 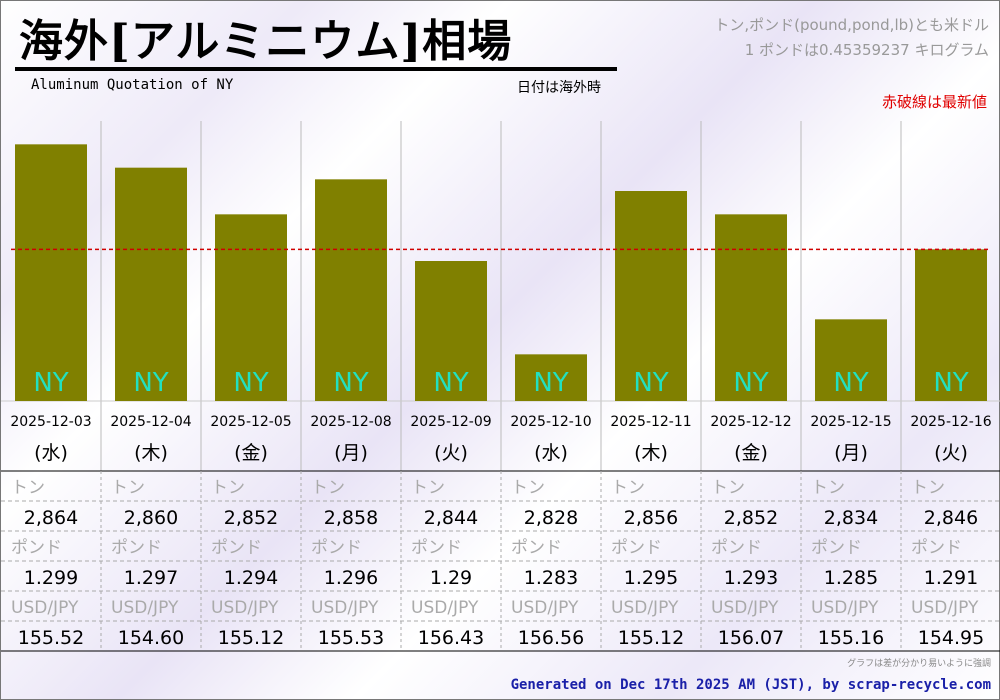 I want to click on date-tick-label: 2025-12-09, so click(x=450, y=422).